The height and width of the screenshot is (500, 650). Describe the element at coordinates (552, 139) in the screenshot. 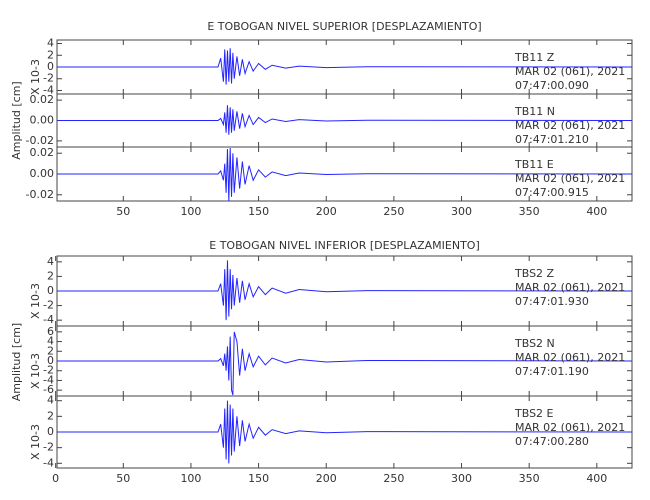

I see `trace-time: 07:47:01.210` at that location.